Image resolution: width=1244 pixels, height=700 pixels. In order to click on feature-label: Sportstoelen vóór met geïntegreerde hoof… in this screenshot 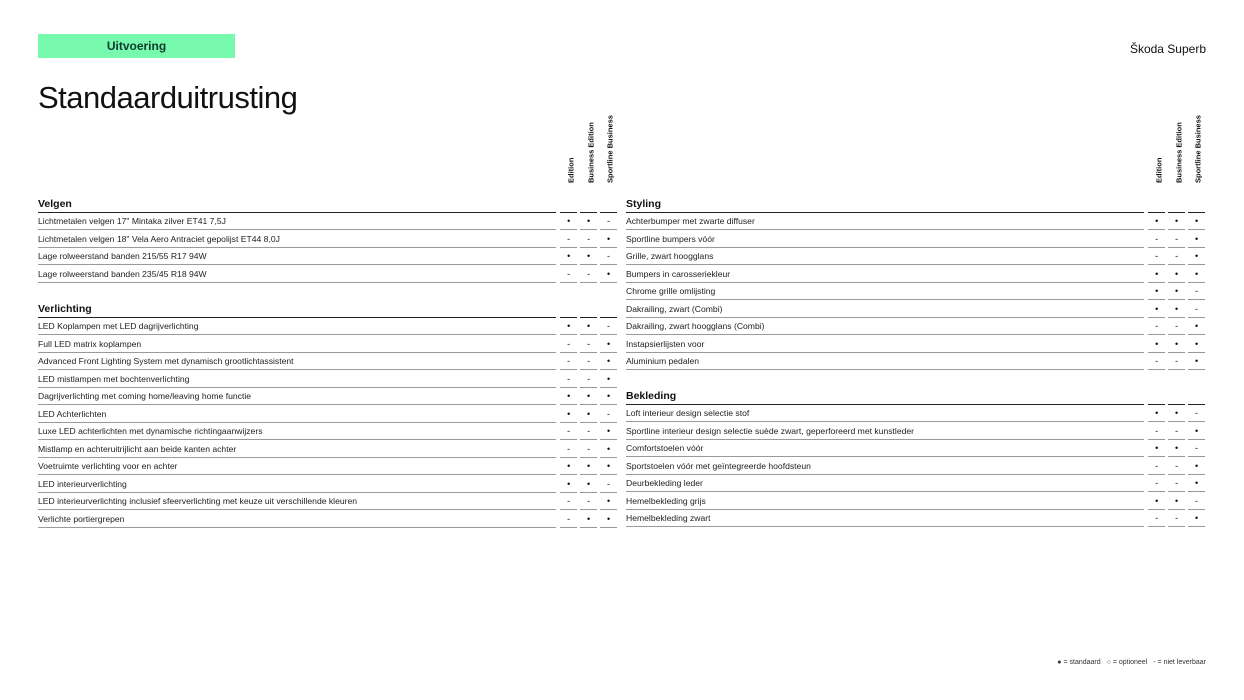, I will do `click(885, 466)`.